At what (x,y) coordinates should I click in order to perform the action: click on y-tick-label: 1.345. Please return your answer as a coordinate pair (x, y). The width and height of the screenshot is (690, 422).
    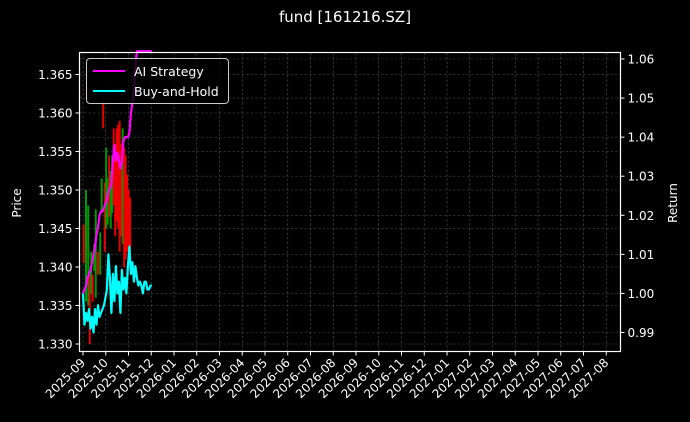
    Looking at the image, I should click on (55, 229).